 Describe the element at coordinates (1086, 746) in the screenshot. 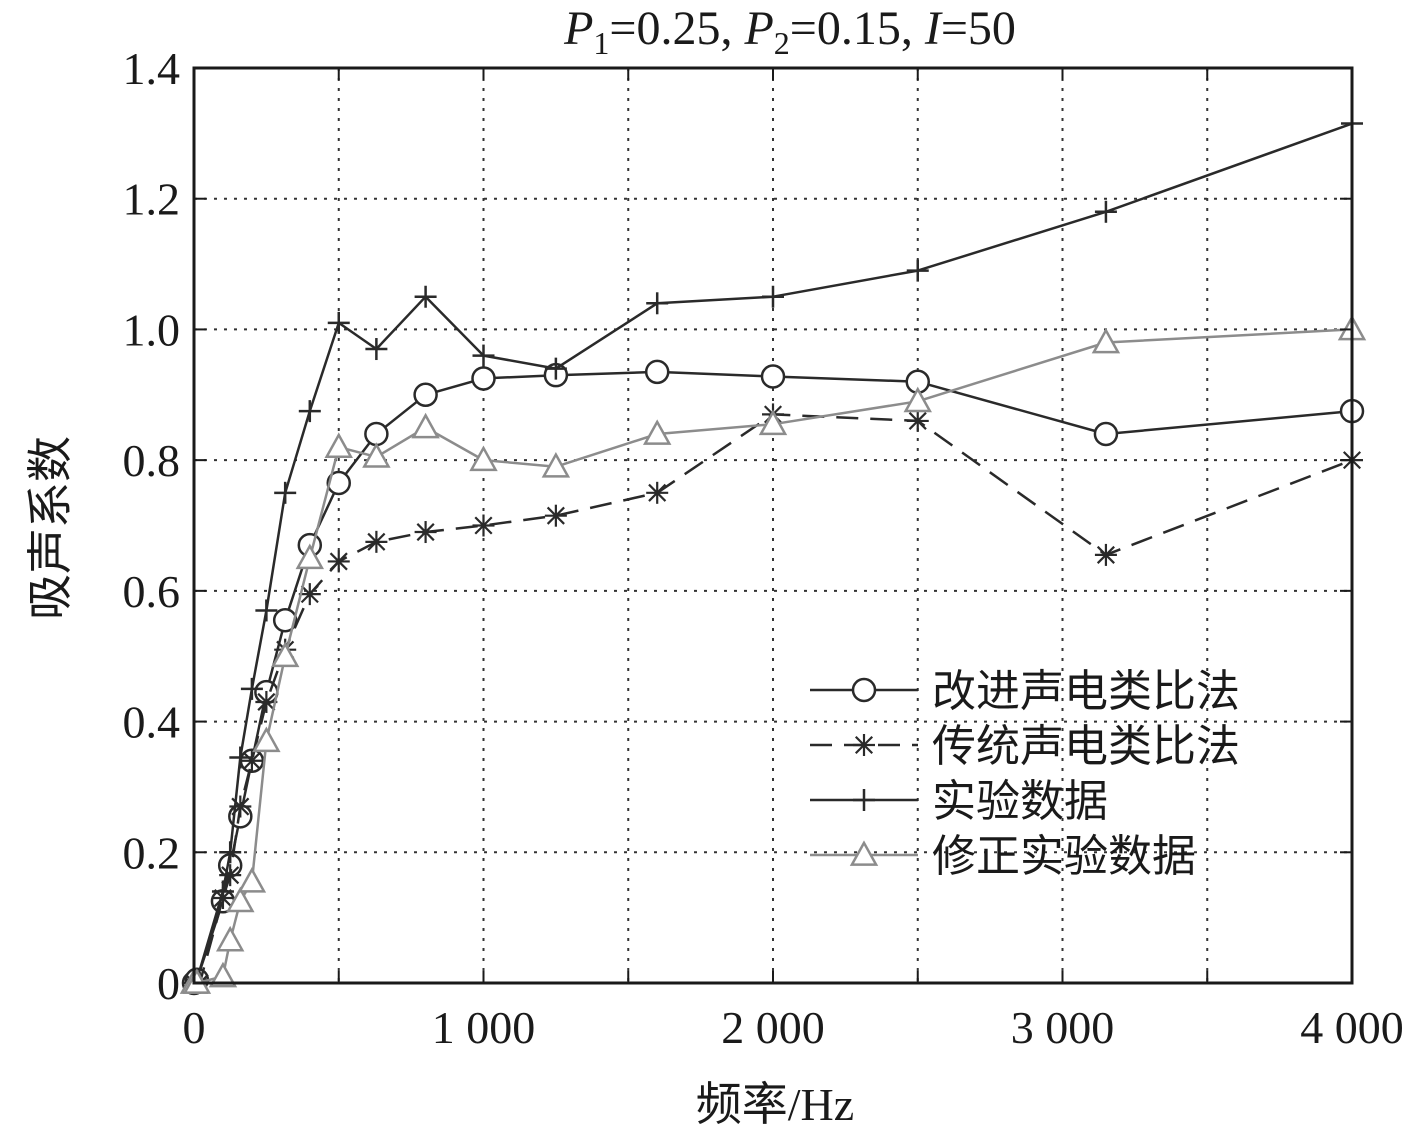

I see `legend-label: 传统声电类比法` at that location.